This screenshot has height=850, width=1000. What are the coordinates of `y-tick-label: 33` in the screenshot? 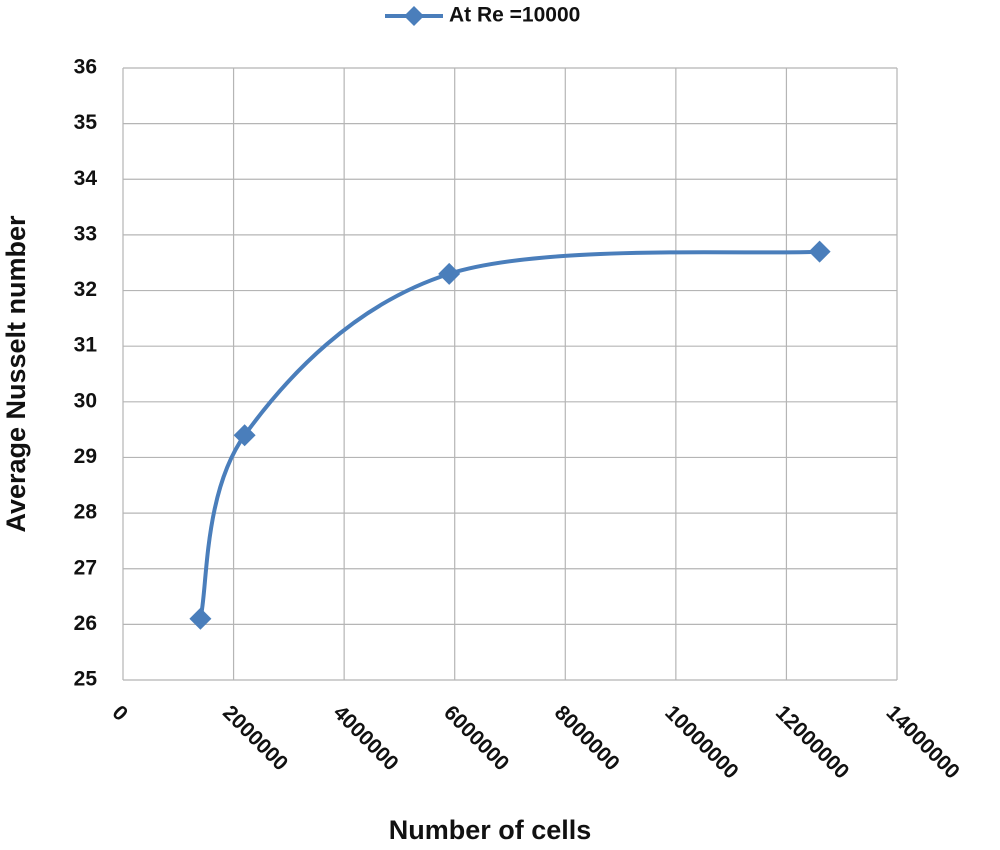 It's located at (85, 233).